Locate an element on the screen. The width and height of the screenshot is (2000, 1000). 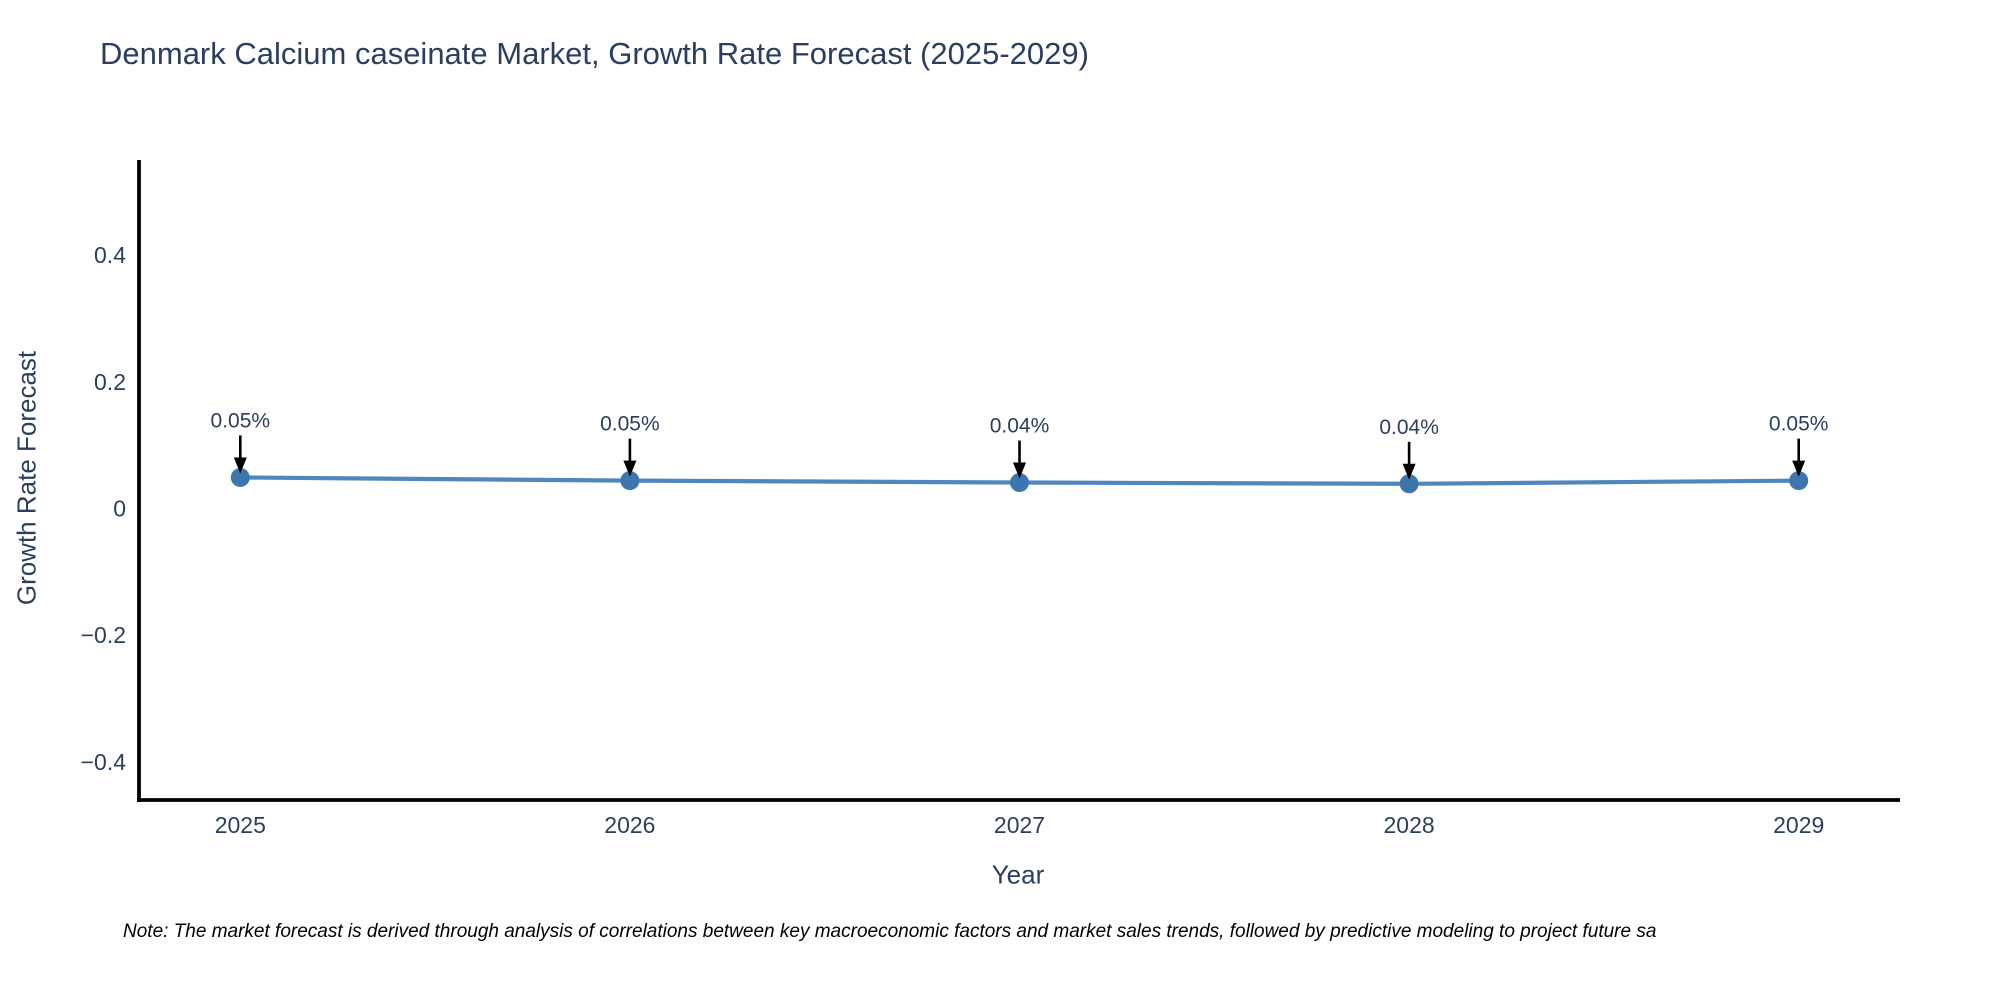
y-tick-label: 0.4 is located at coordinates (110, 255).